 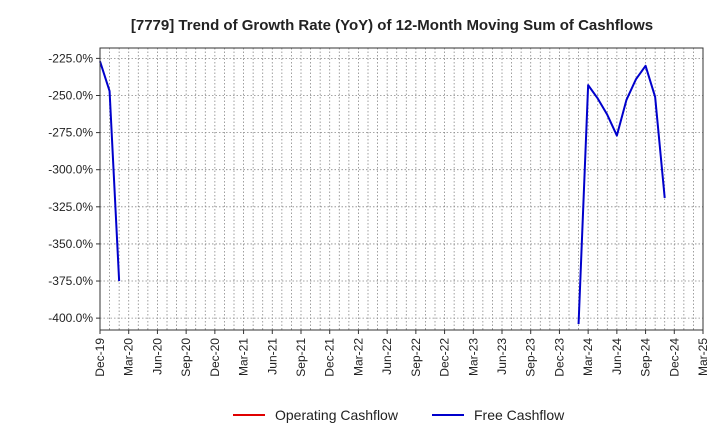 I want to click on y-tick-label: -400.0%, so click(x=70, y=318).